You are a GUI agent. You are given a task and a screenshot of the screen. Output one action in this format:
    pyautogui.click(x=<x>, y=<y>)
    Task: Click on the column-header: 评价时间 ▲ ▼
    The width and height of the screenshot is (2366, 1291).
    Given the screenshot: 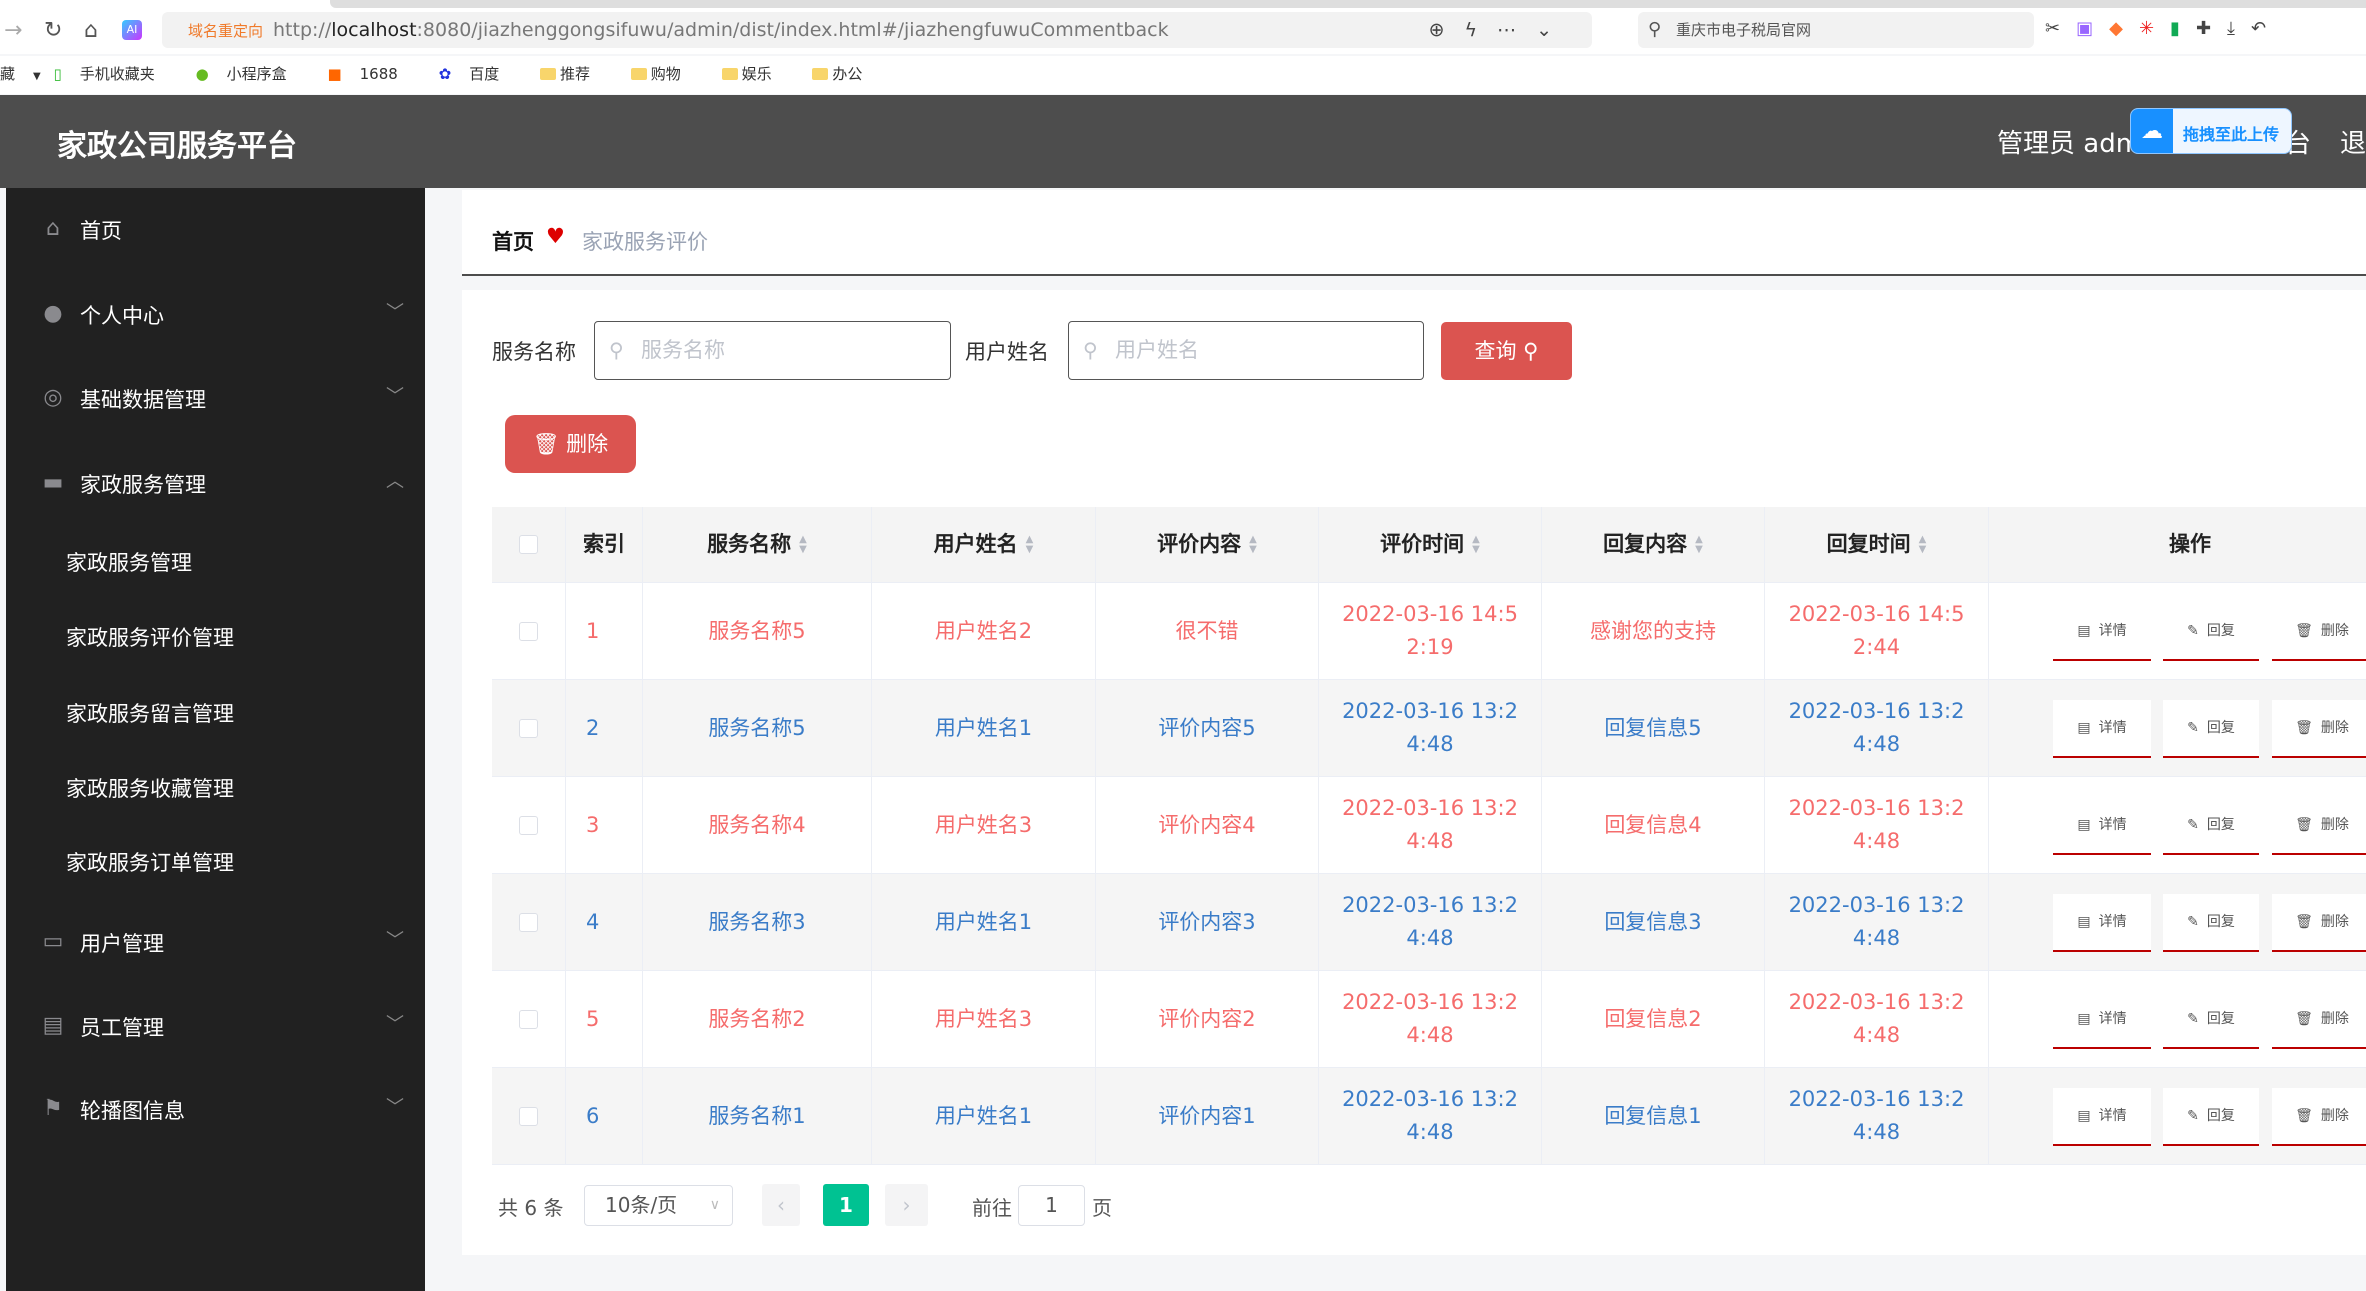 What is the action you would take?
    pyautogui.click(x=1430, y=544)
    